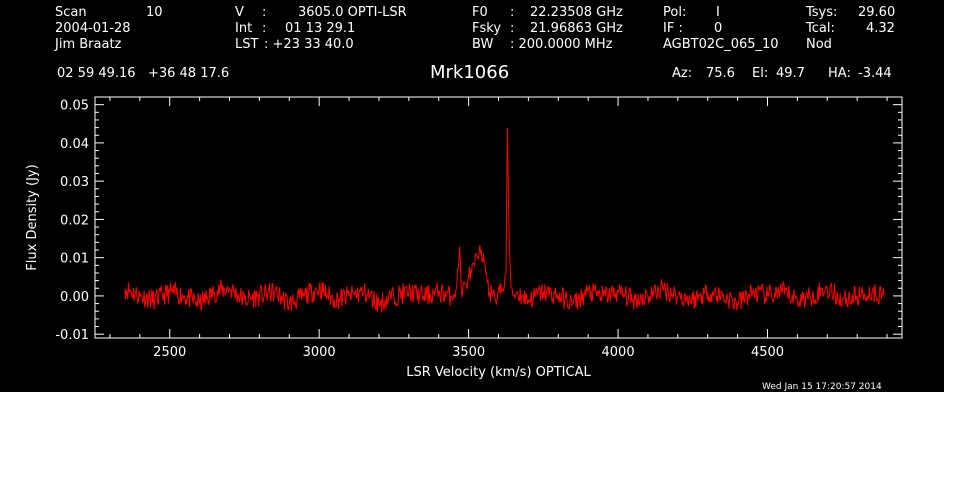  Describe the element at coordinates (74, 182) in the screenshot. I see `y-tick-label: 0.03` at that location.